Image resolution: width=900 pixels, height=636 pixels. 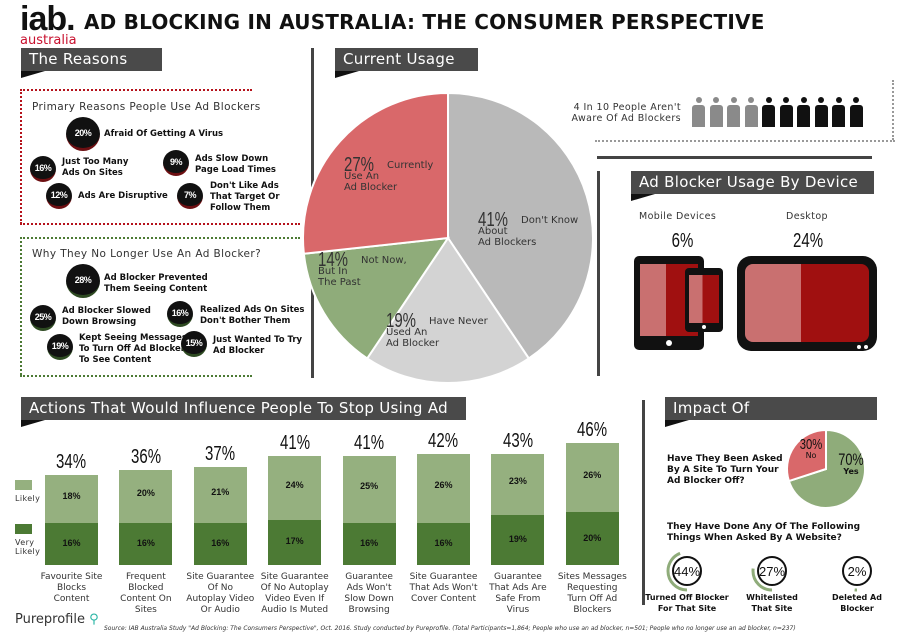 I want to click on pie-label-not-now: 14% Not Now, But In The Past, so click(x=362, y=269).